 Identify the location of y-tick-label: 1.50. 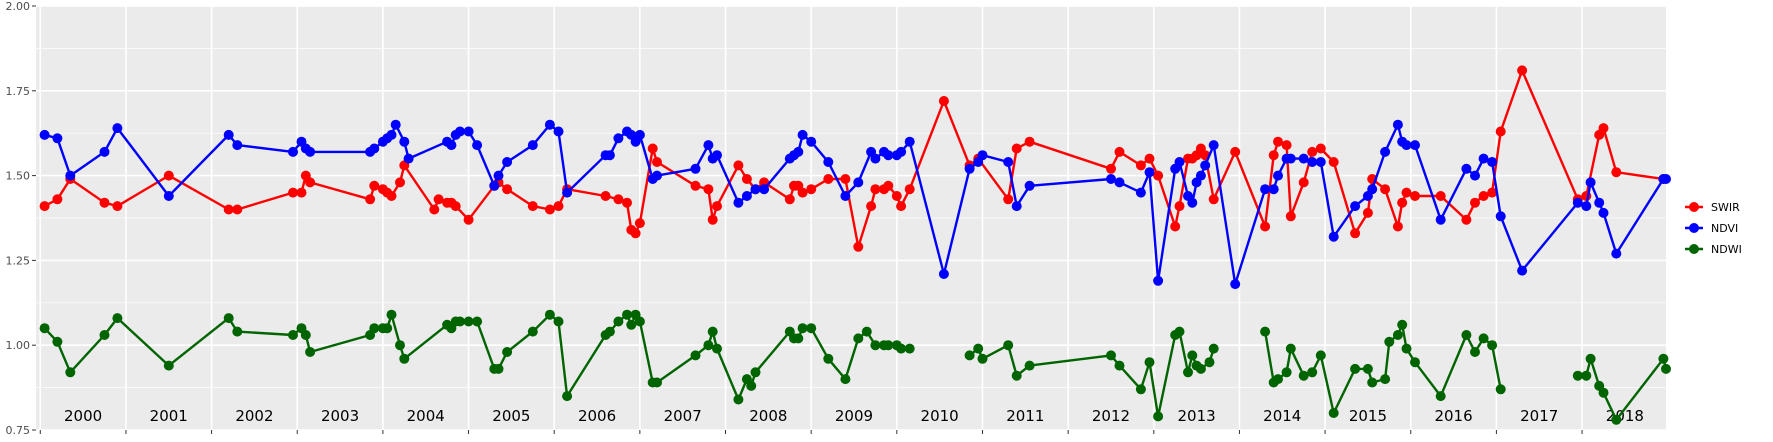
(18, 176).